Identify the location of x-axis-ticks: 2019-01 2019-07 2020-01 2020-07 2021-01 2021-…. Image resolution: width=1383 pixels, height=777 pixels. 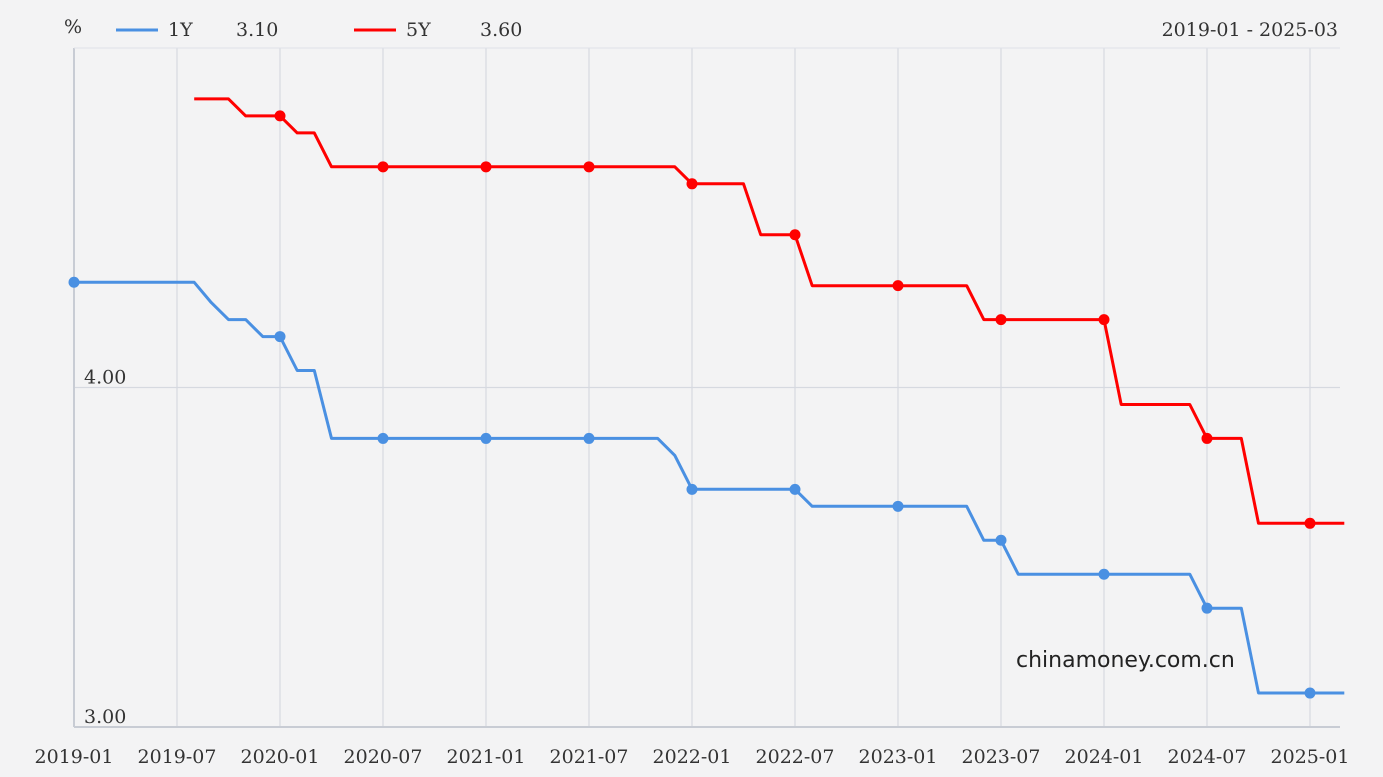
(692, 757).